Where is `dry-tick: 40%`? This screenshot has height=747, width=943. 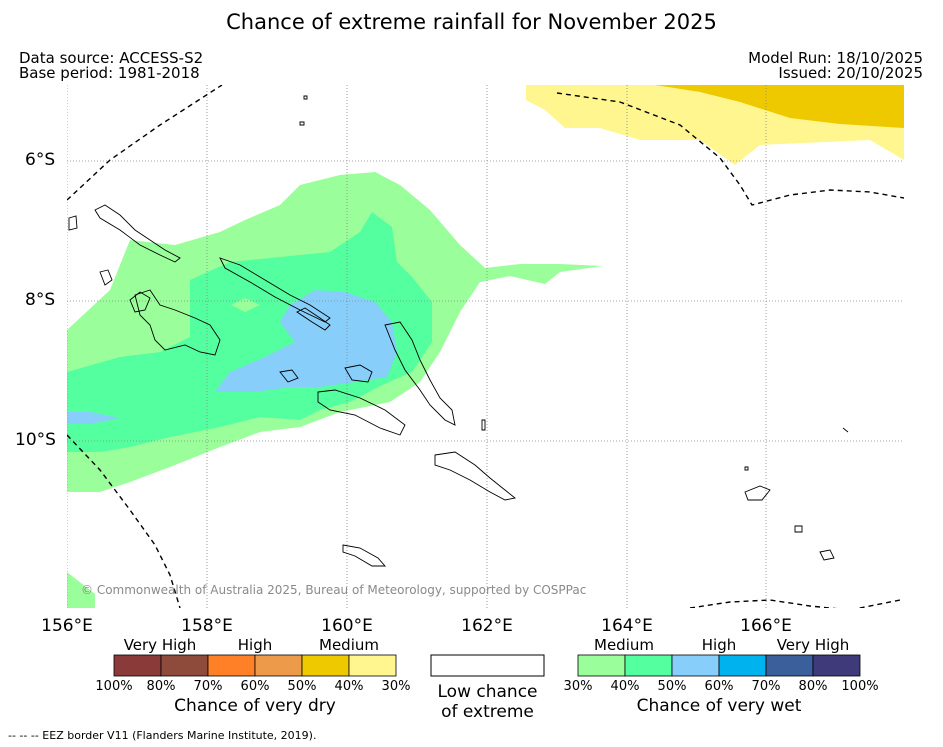 dry-tick: 40% is located at coordinates (349, 686).